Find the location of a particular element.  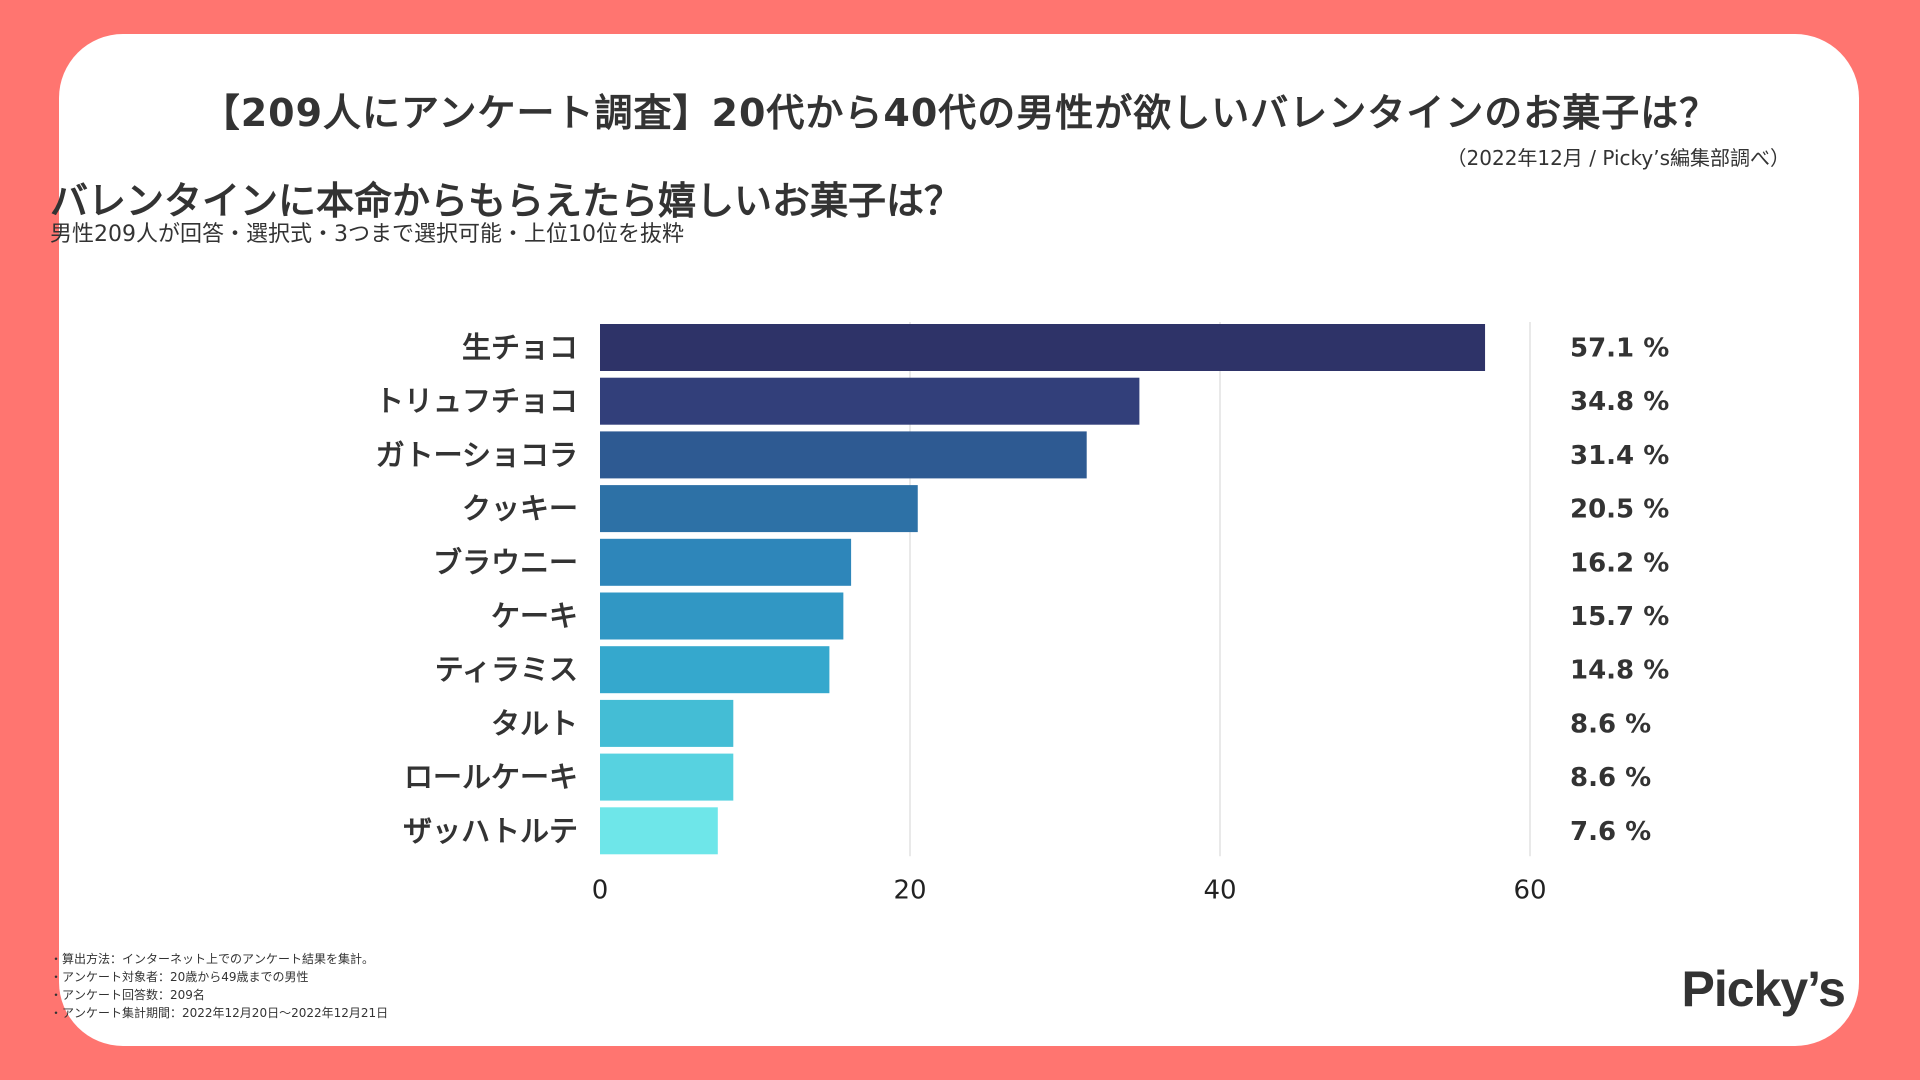

category-label-7: タルト is located at coordinates (534, 723).